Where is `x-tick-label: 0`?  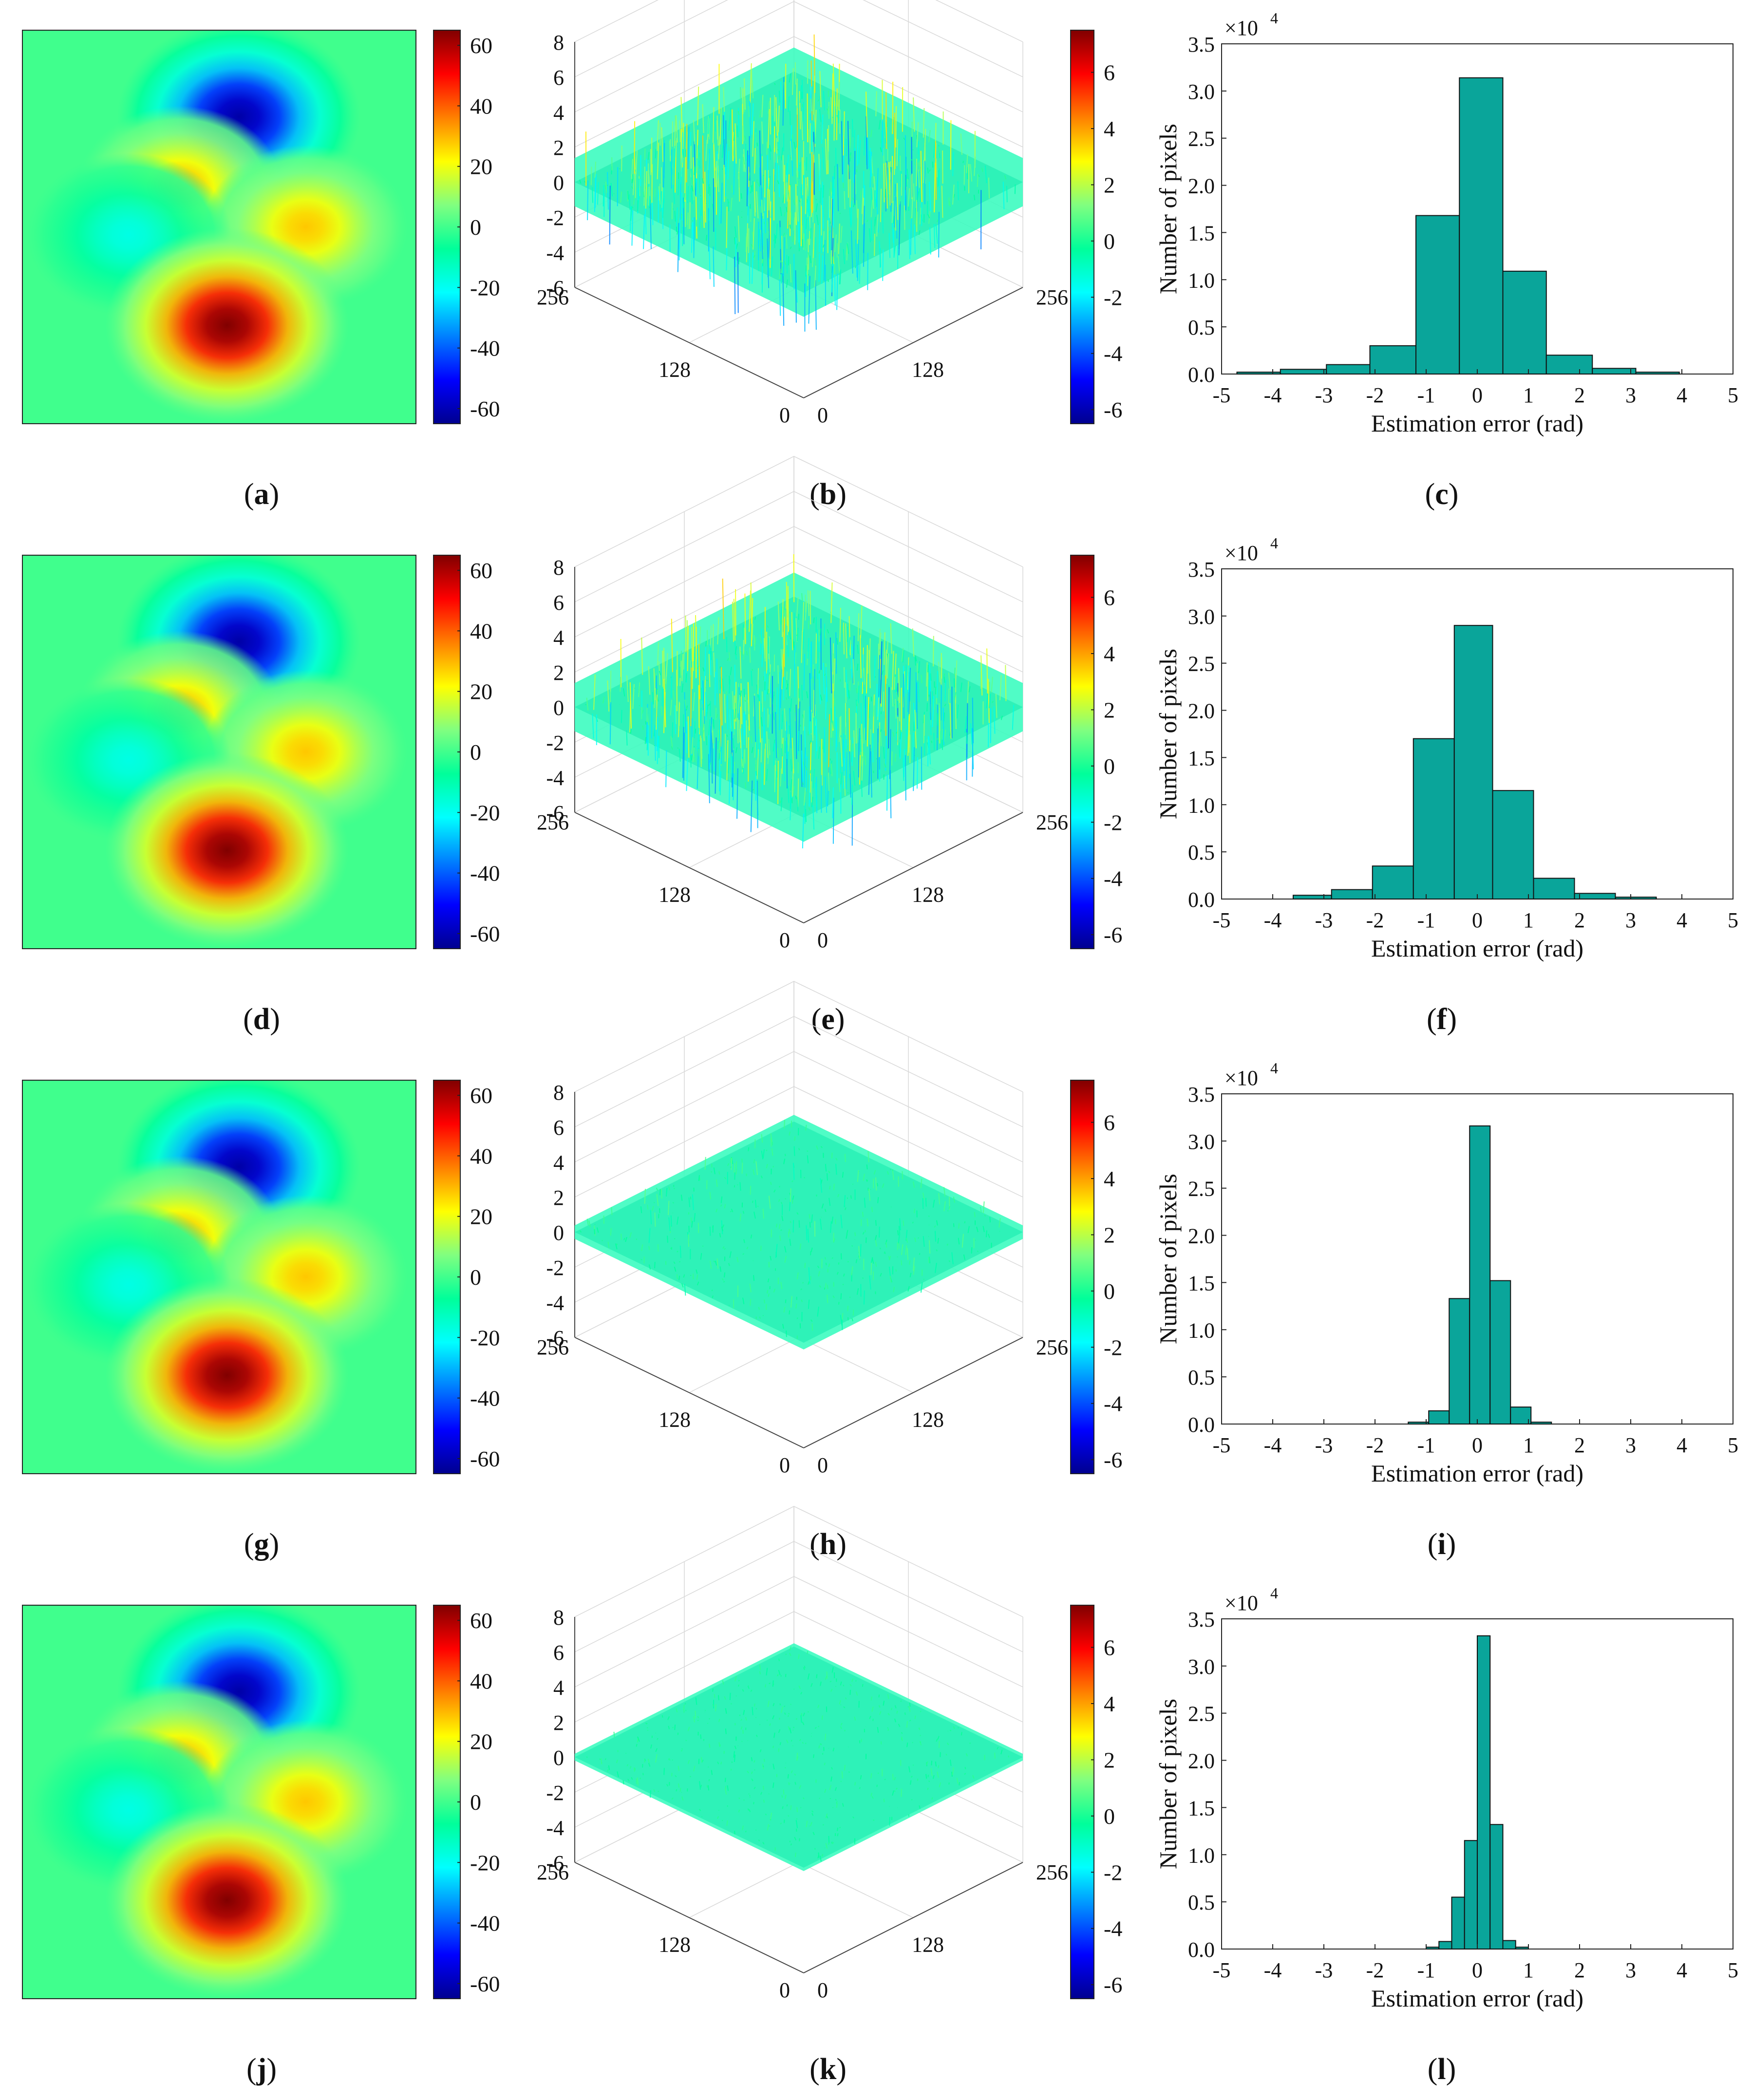 x-tick-label: 0 is located at coordinates (784, 1990).